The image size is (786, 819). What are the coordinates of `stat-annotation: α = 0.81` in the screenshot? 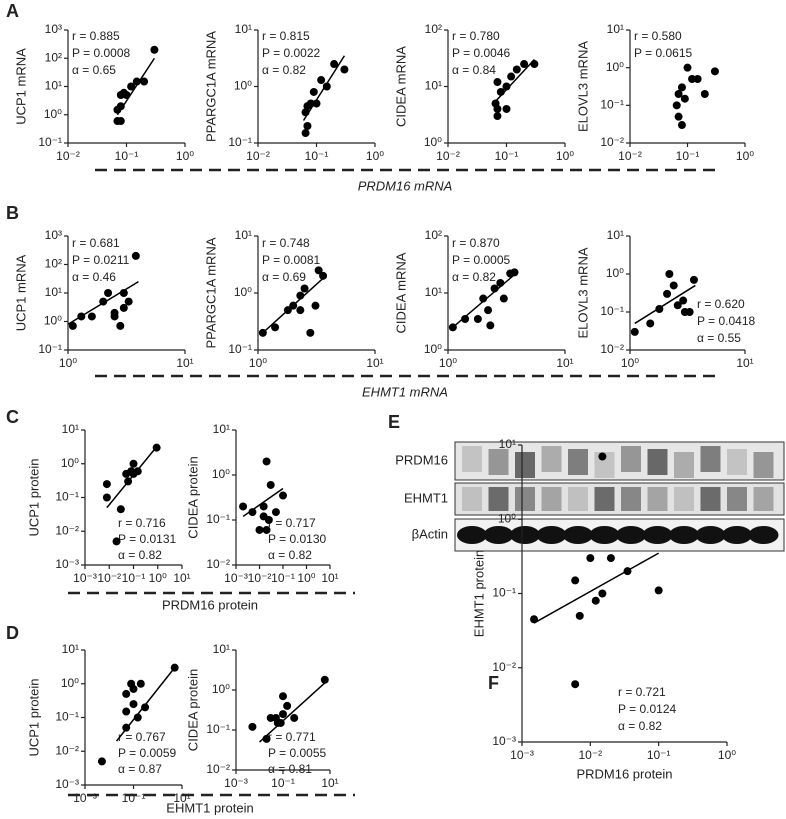 It's located at (290, 769).